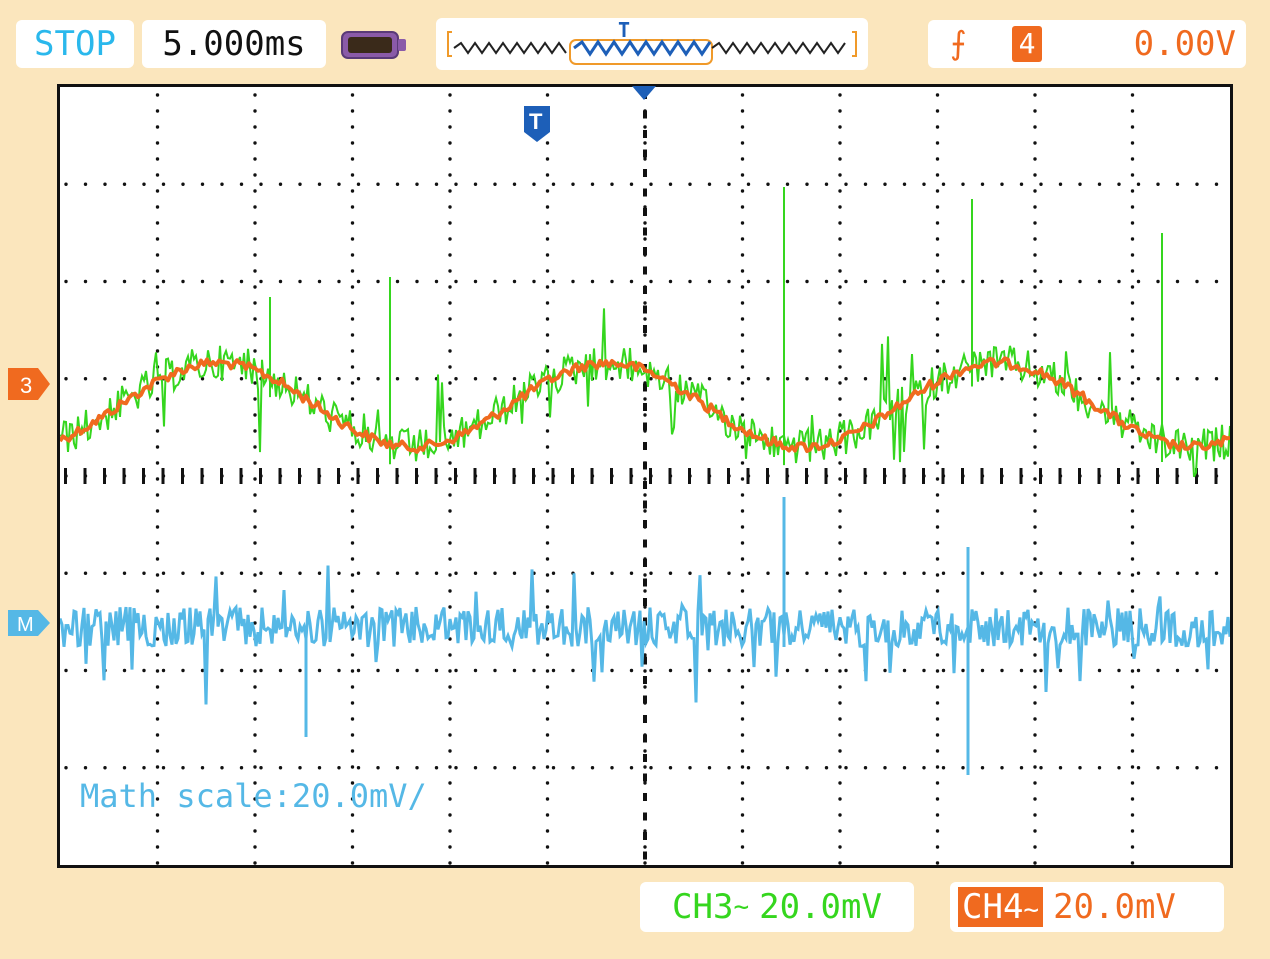  What do you see at coordinates (644, 93) in the screenshot?
I see `horizontal-position-icon` at bounding box center [644, 93].